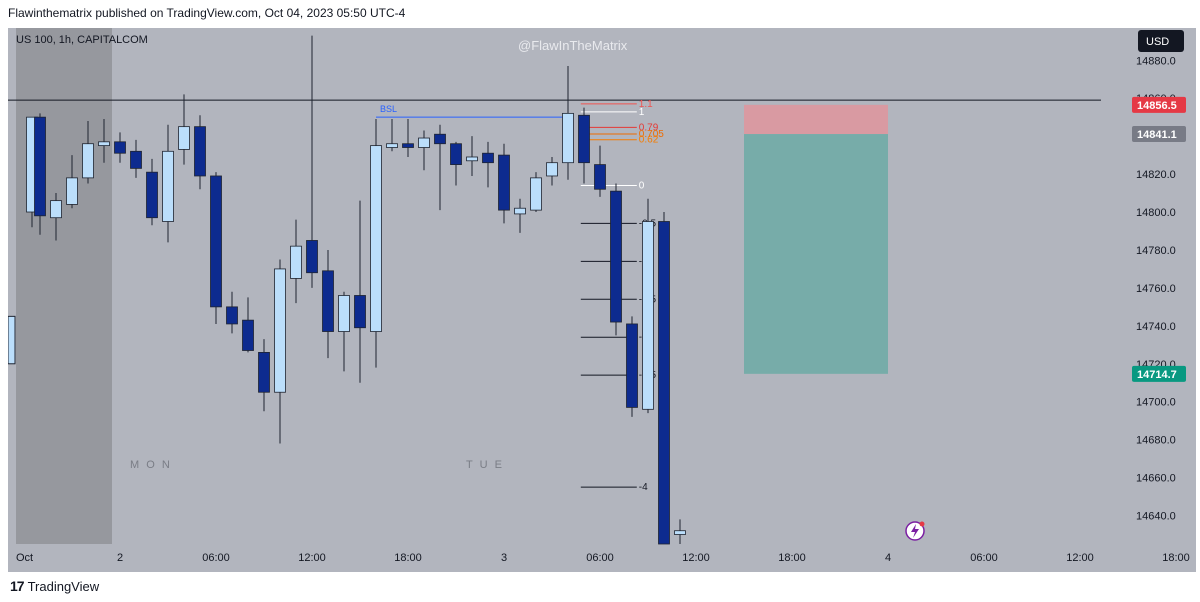 The width and height of the screenshot is (1200, 602). Describe the element at coordinates (504, 558) in the screenshot. I see `x-tick-label: 3` at that location.